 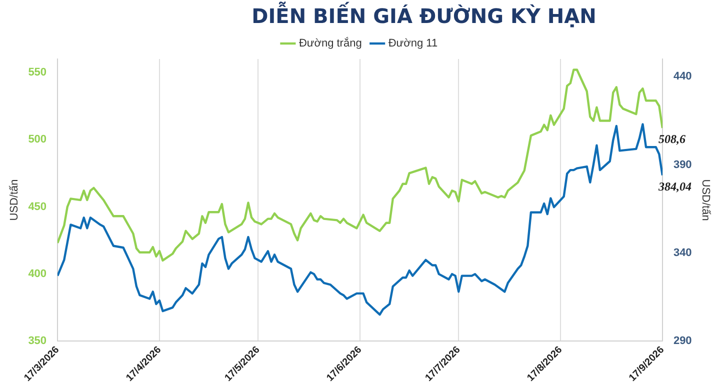 What do you see at coordinates (14, 200) in the screenshot?
I see `y-axis-title: USD/tấn` at bounding box center [14, 200].